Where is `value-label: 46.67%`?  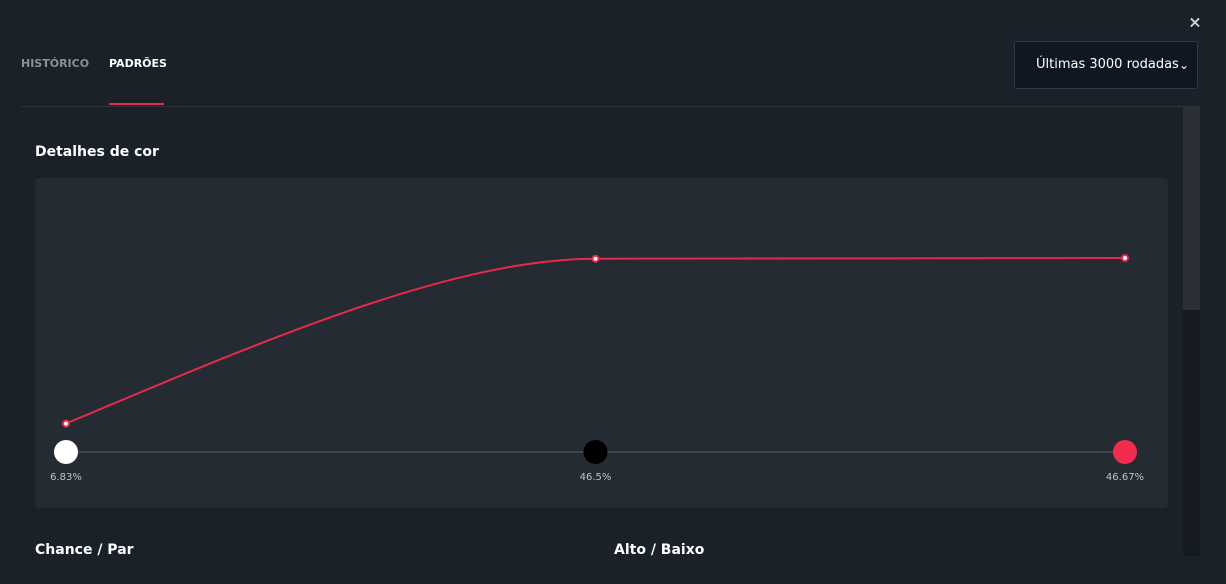
value-label: 46.67% is located at coordinates (1125, 477).